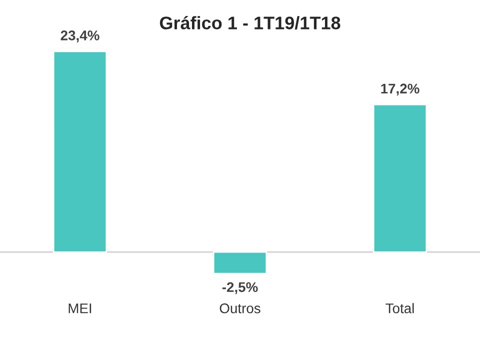  Describe the element at coordinates (240, 288) in the screenshot. I see `data-label: -2,5%` at that location.